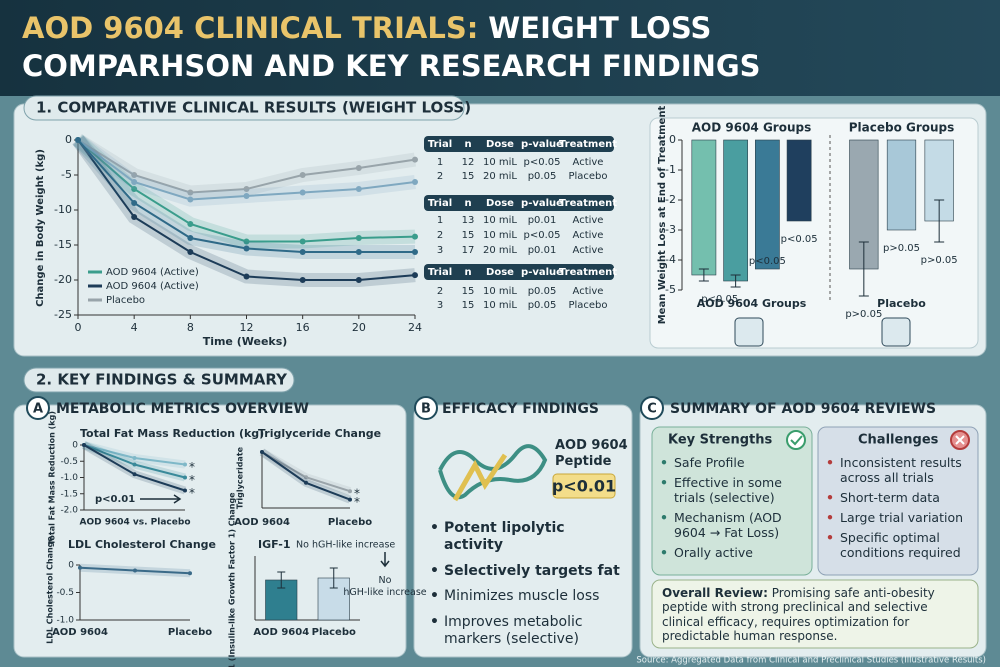  What do you see at coordinates (172, 433) in the screenshot?
I see `mini-chart-title: Total Fat Mass Reduction (kg)` at bounding box center [172, 433].